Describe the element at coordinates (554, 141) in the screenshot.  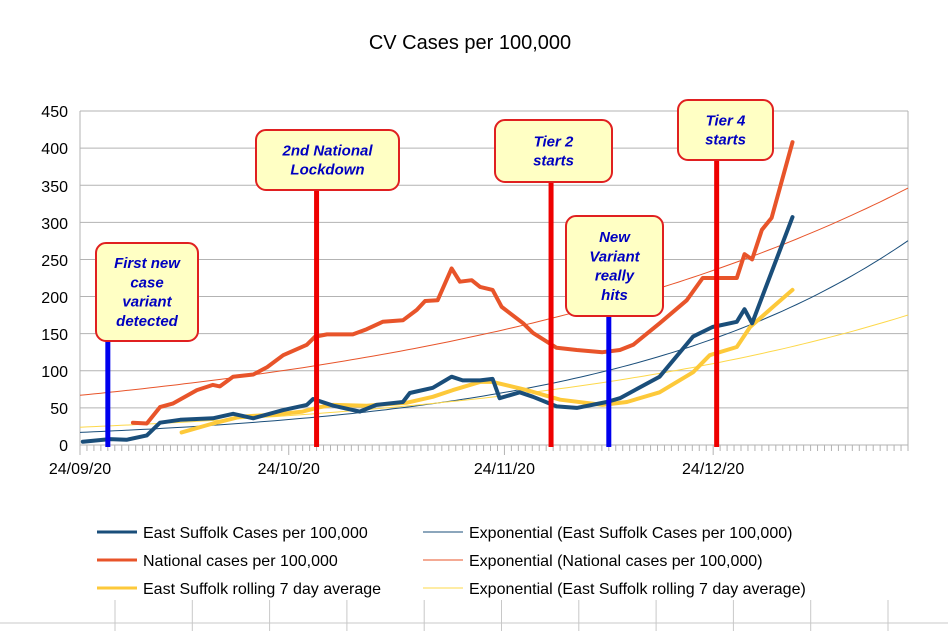
I see `callout-text: Tier 2` at that location.